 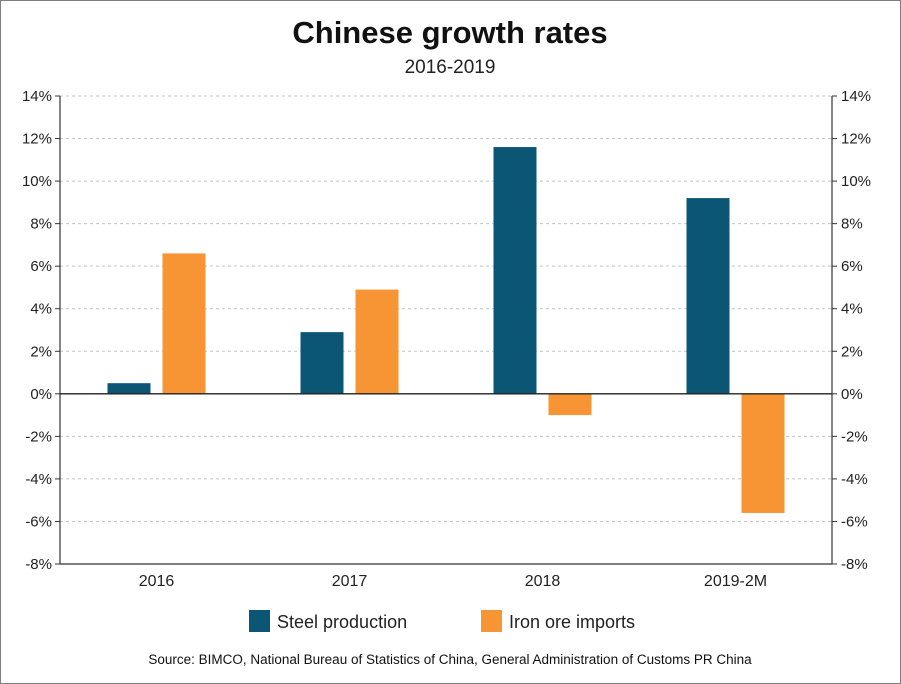 I want to click on left-tick-label: 8%, so click(x=41, y=224).